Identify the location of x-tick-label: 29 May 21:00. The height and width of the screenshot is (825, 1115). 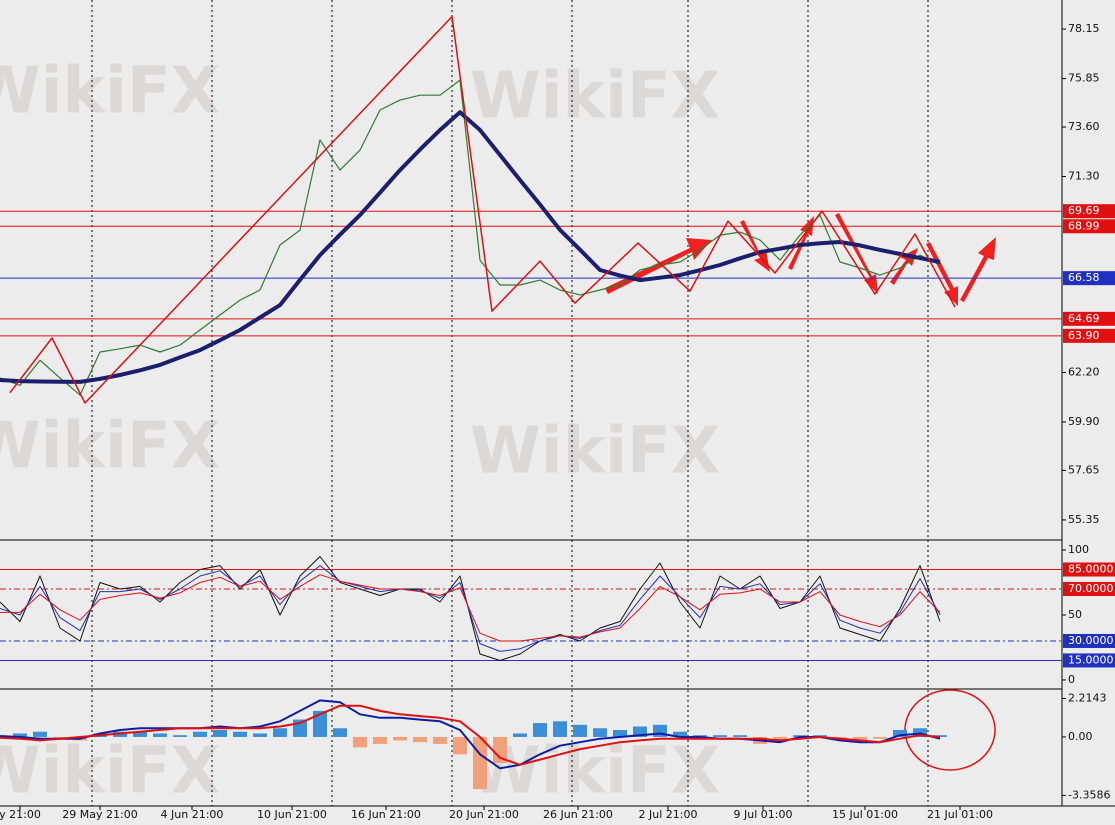
(99, 814).